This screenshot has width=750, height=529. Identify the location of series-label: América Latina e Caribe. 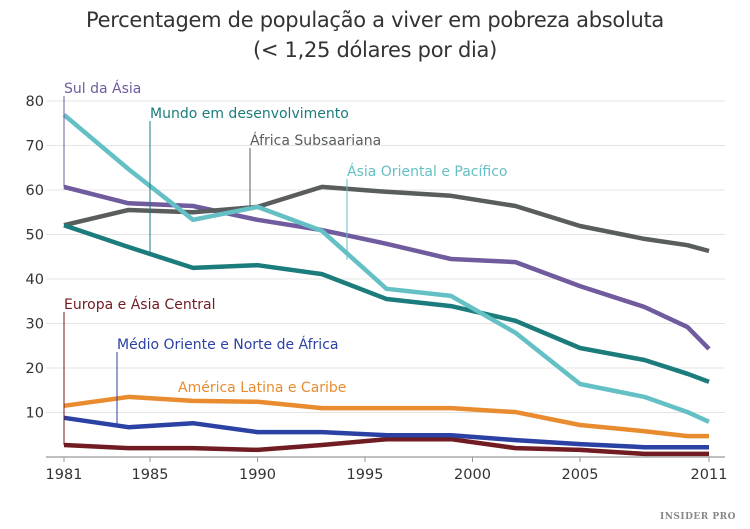
(262, 388).